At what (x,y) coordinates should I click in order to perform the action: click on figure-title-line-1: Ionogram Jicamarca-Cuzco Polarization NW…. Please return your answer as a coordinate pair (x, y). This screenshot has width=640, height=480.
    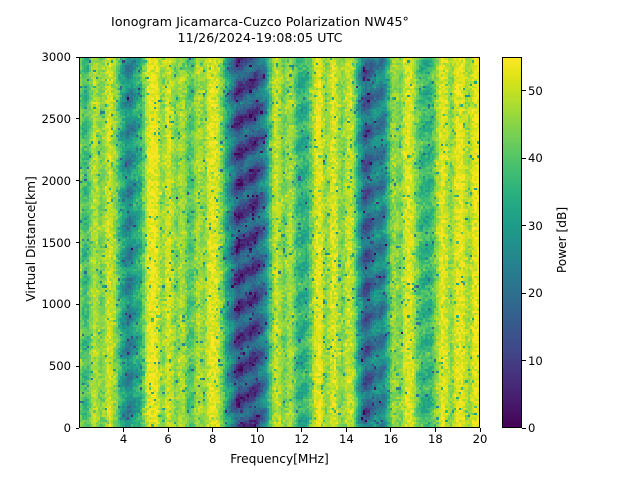
    Looking at the image, I should click on (260, 21).